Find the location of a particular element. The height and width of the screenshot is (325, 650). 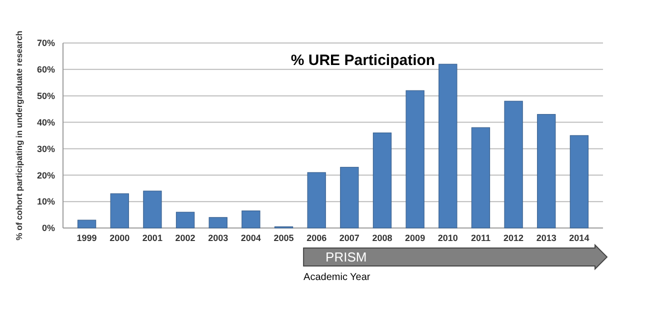

y-axis-title: % of cohort participating in undergraduate research is located at coordinates (19, 135).